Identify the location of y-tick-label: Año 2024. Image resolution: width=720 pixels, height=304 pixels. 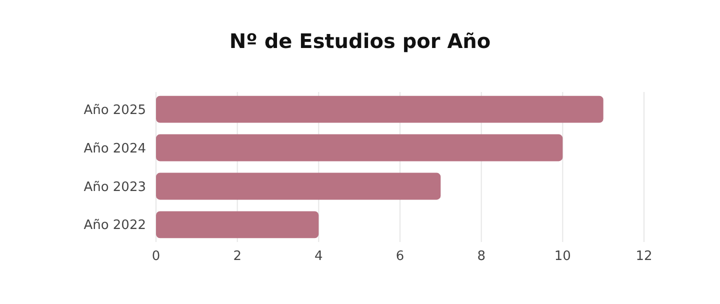
(115, 148).